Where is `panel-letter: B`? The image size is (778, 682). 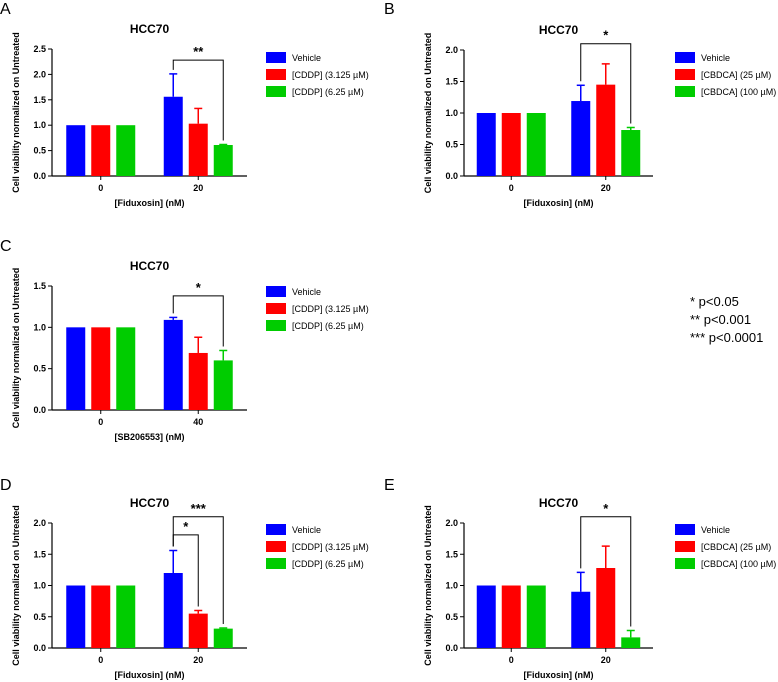 panel-letter: B is located at coordinates (389, 9).